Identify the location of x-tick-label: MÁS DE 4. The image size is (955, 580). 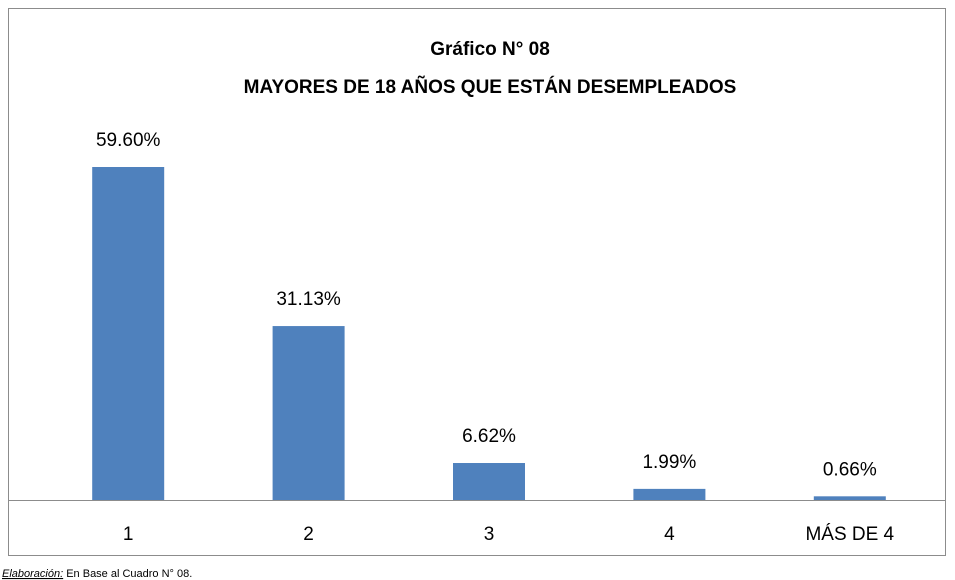
(849, 534).